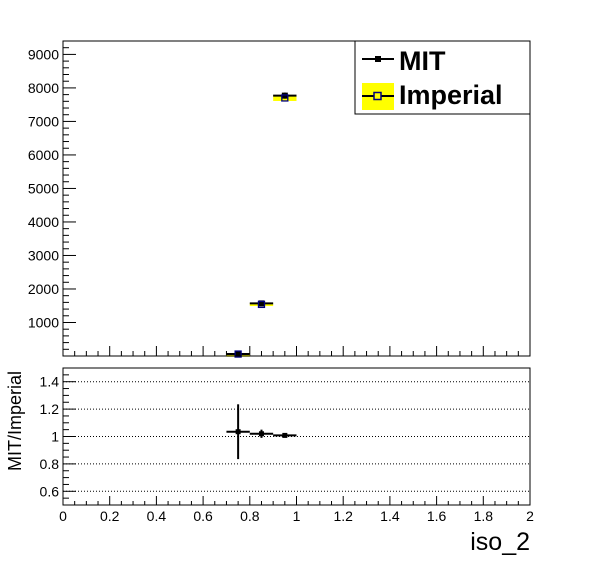 Image resolution: width=596 pixels, height=577 pixels. Describe the element at coordinates (451, 95) in the screenshot. I see `legend-label-imperial: Imperial` at that location.